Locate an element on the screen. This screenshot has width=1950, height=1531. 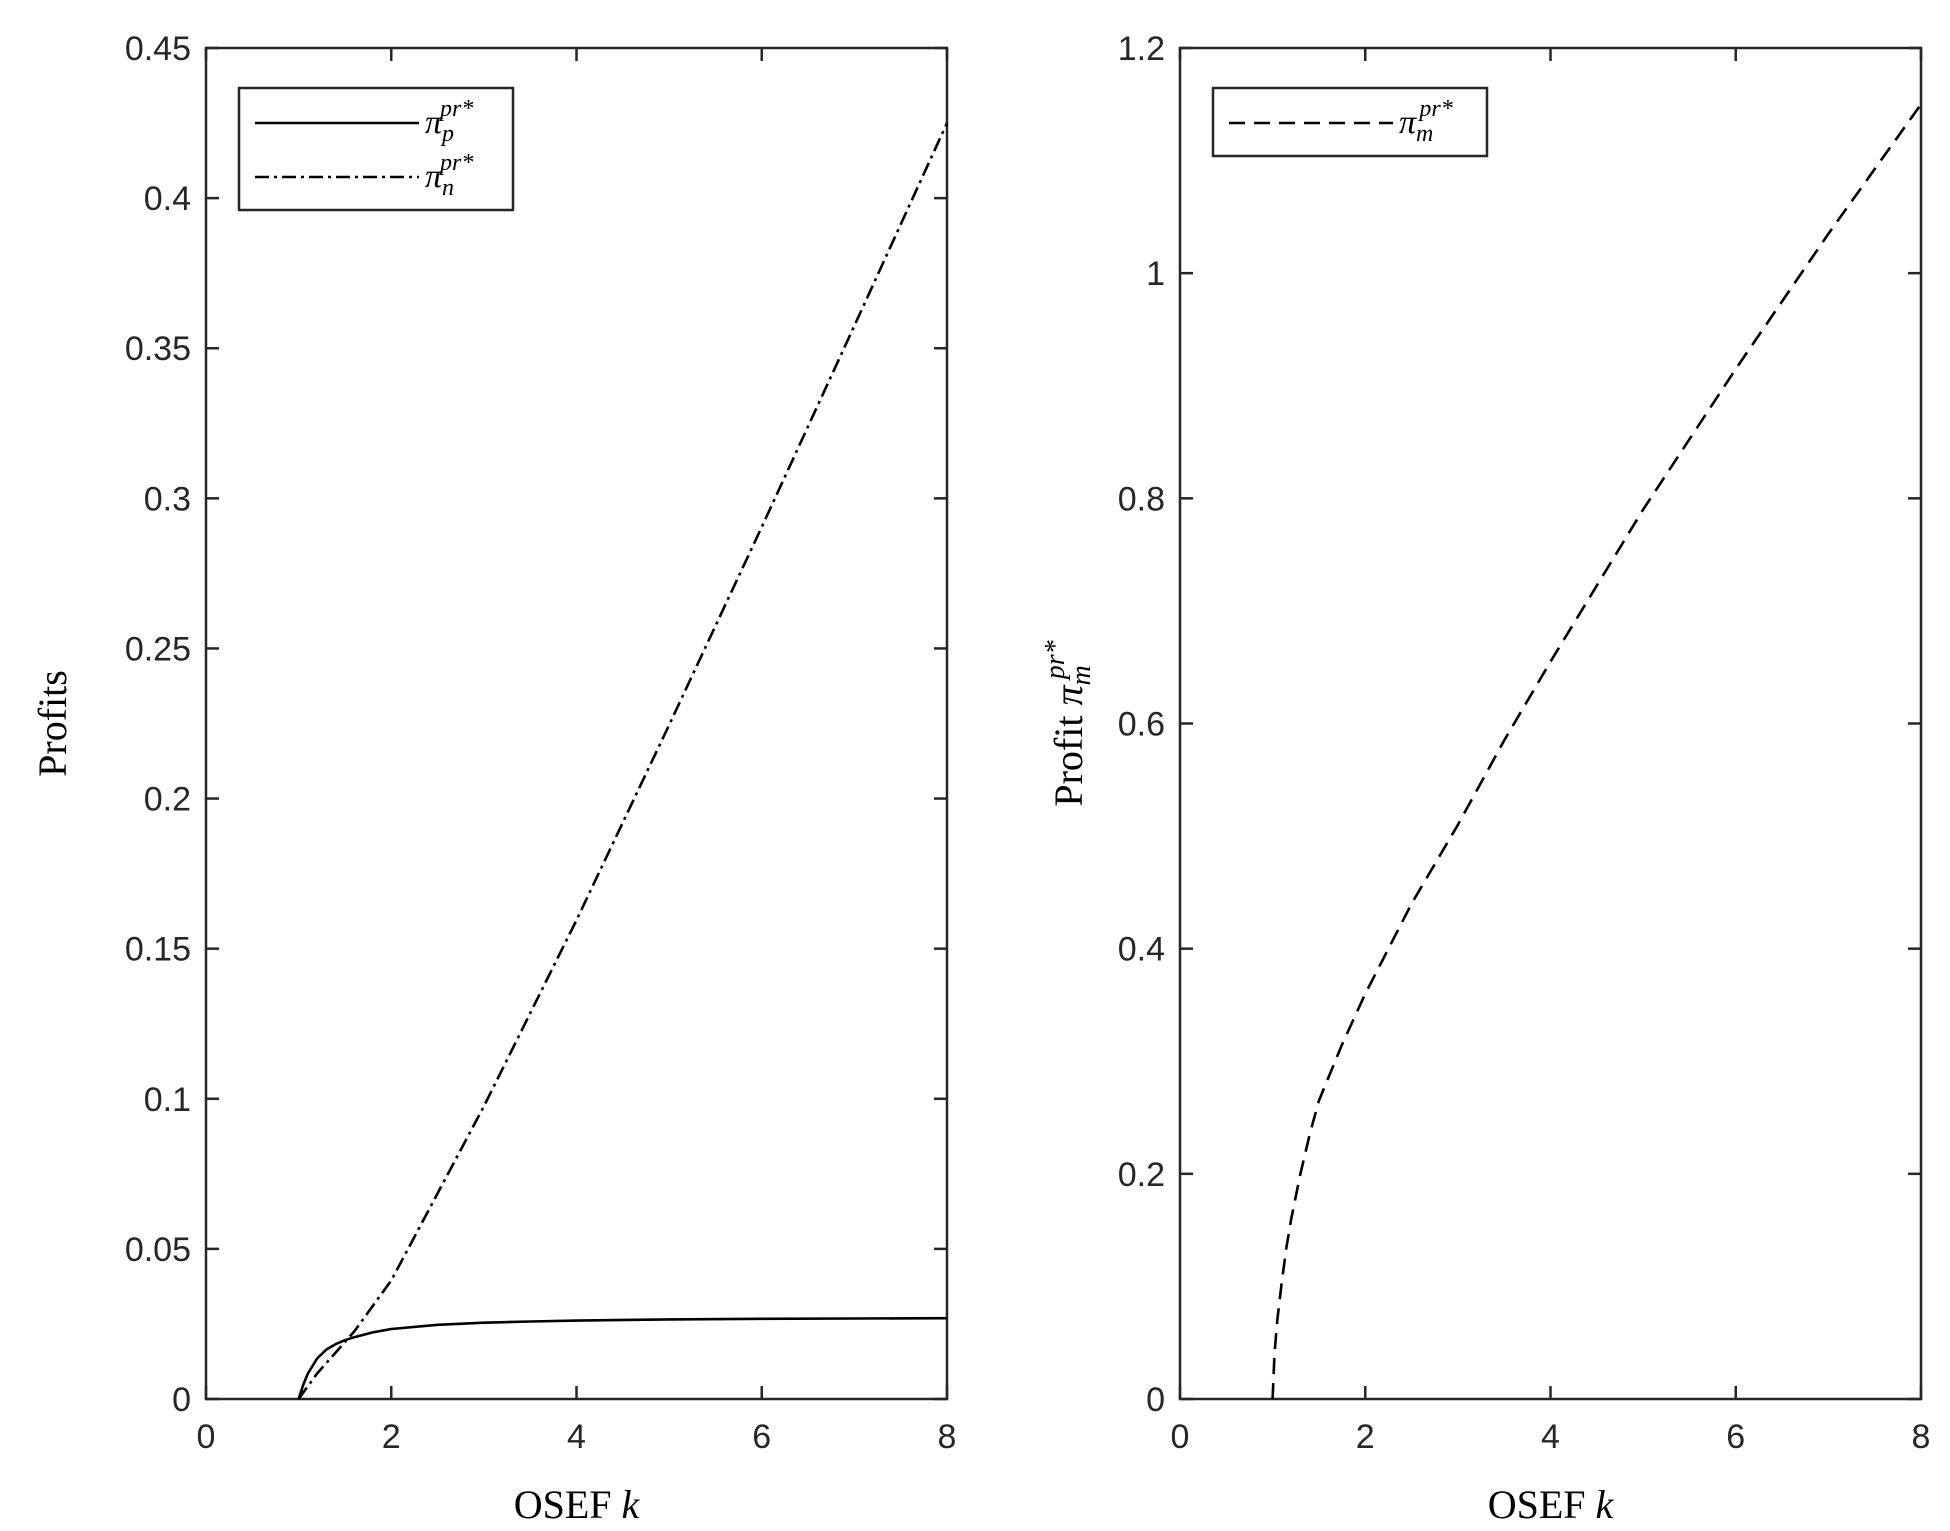
y-tick-label: 0.3 is located at coordinates (167, 499).